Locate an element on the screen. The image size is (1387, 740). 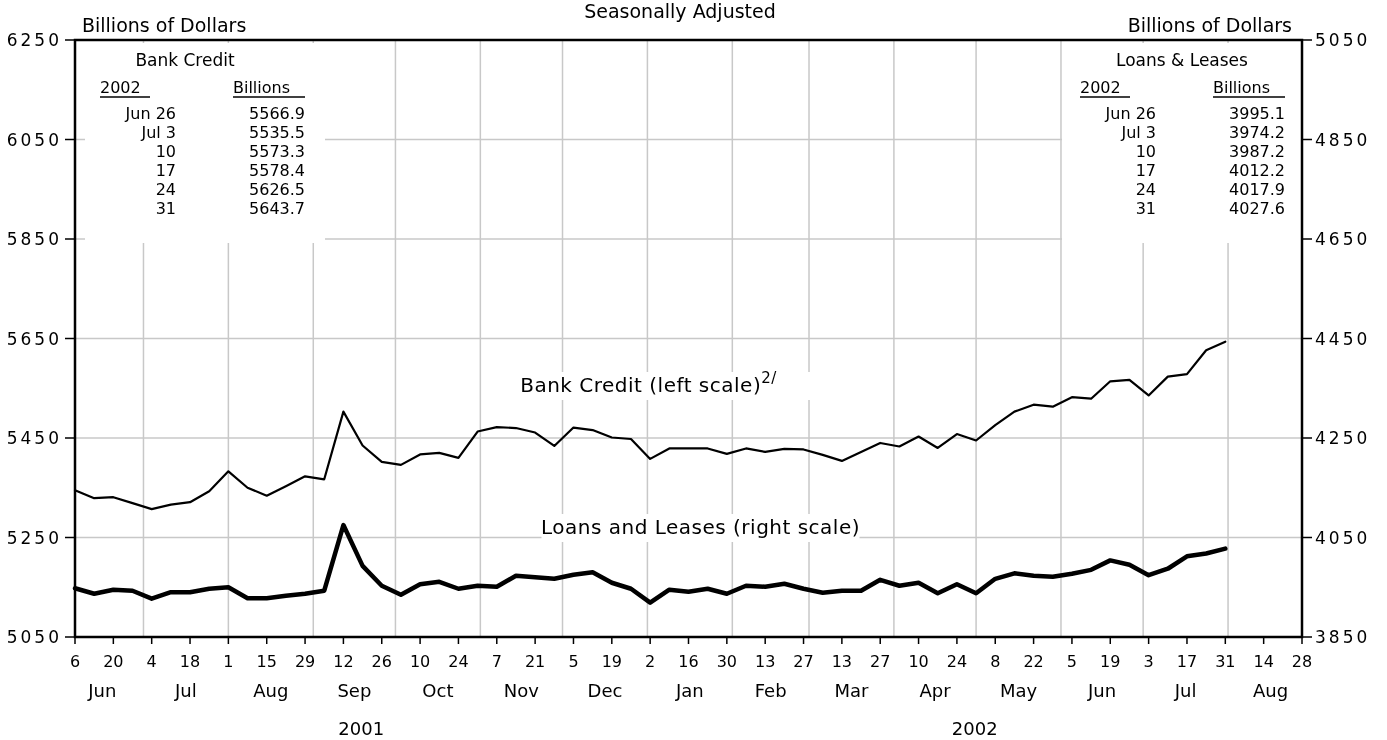
text: Feb is located at coordinates (770, 690).